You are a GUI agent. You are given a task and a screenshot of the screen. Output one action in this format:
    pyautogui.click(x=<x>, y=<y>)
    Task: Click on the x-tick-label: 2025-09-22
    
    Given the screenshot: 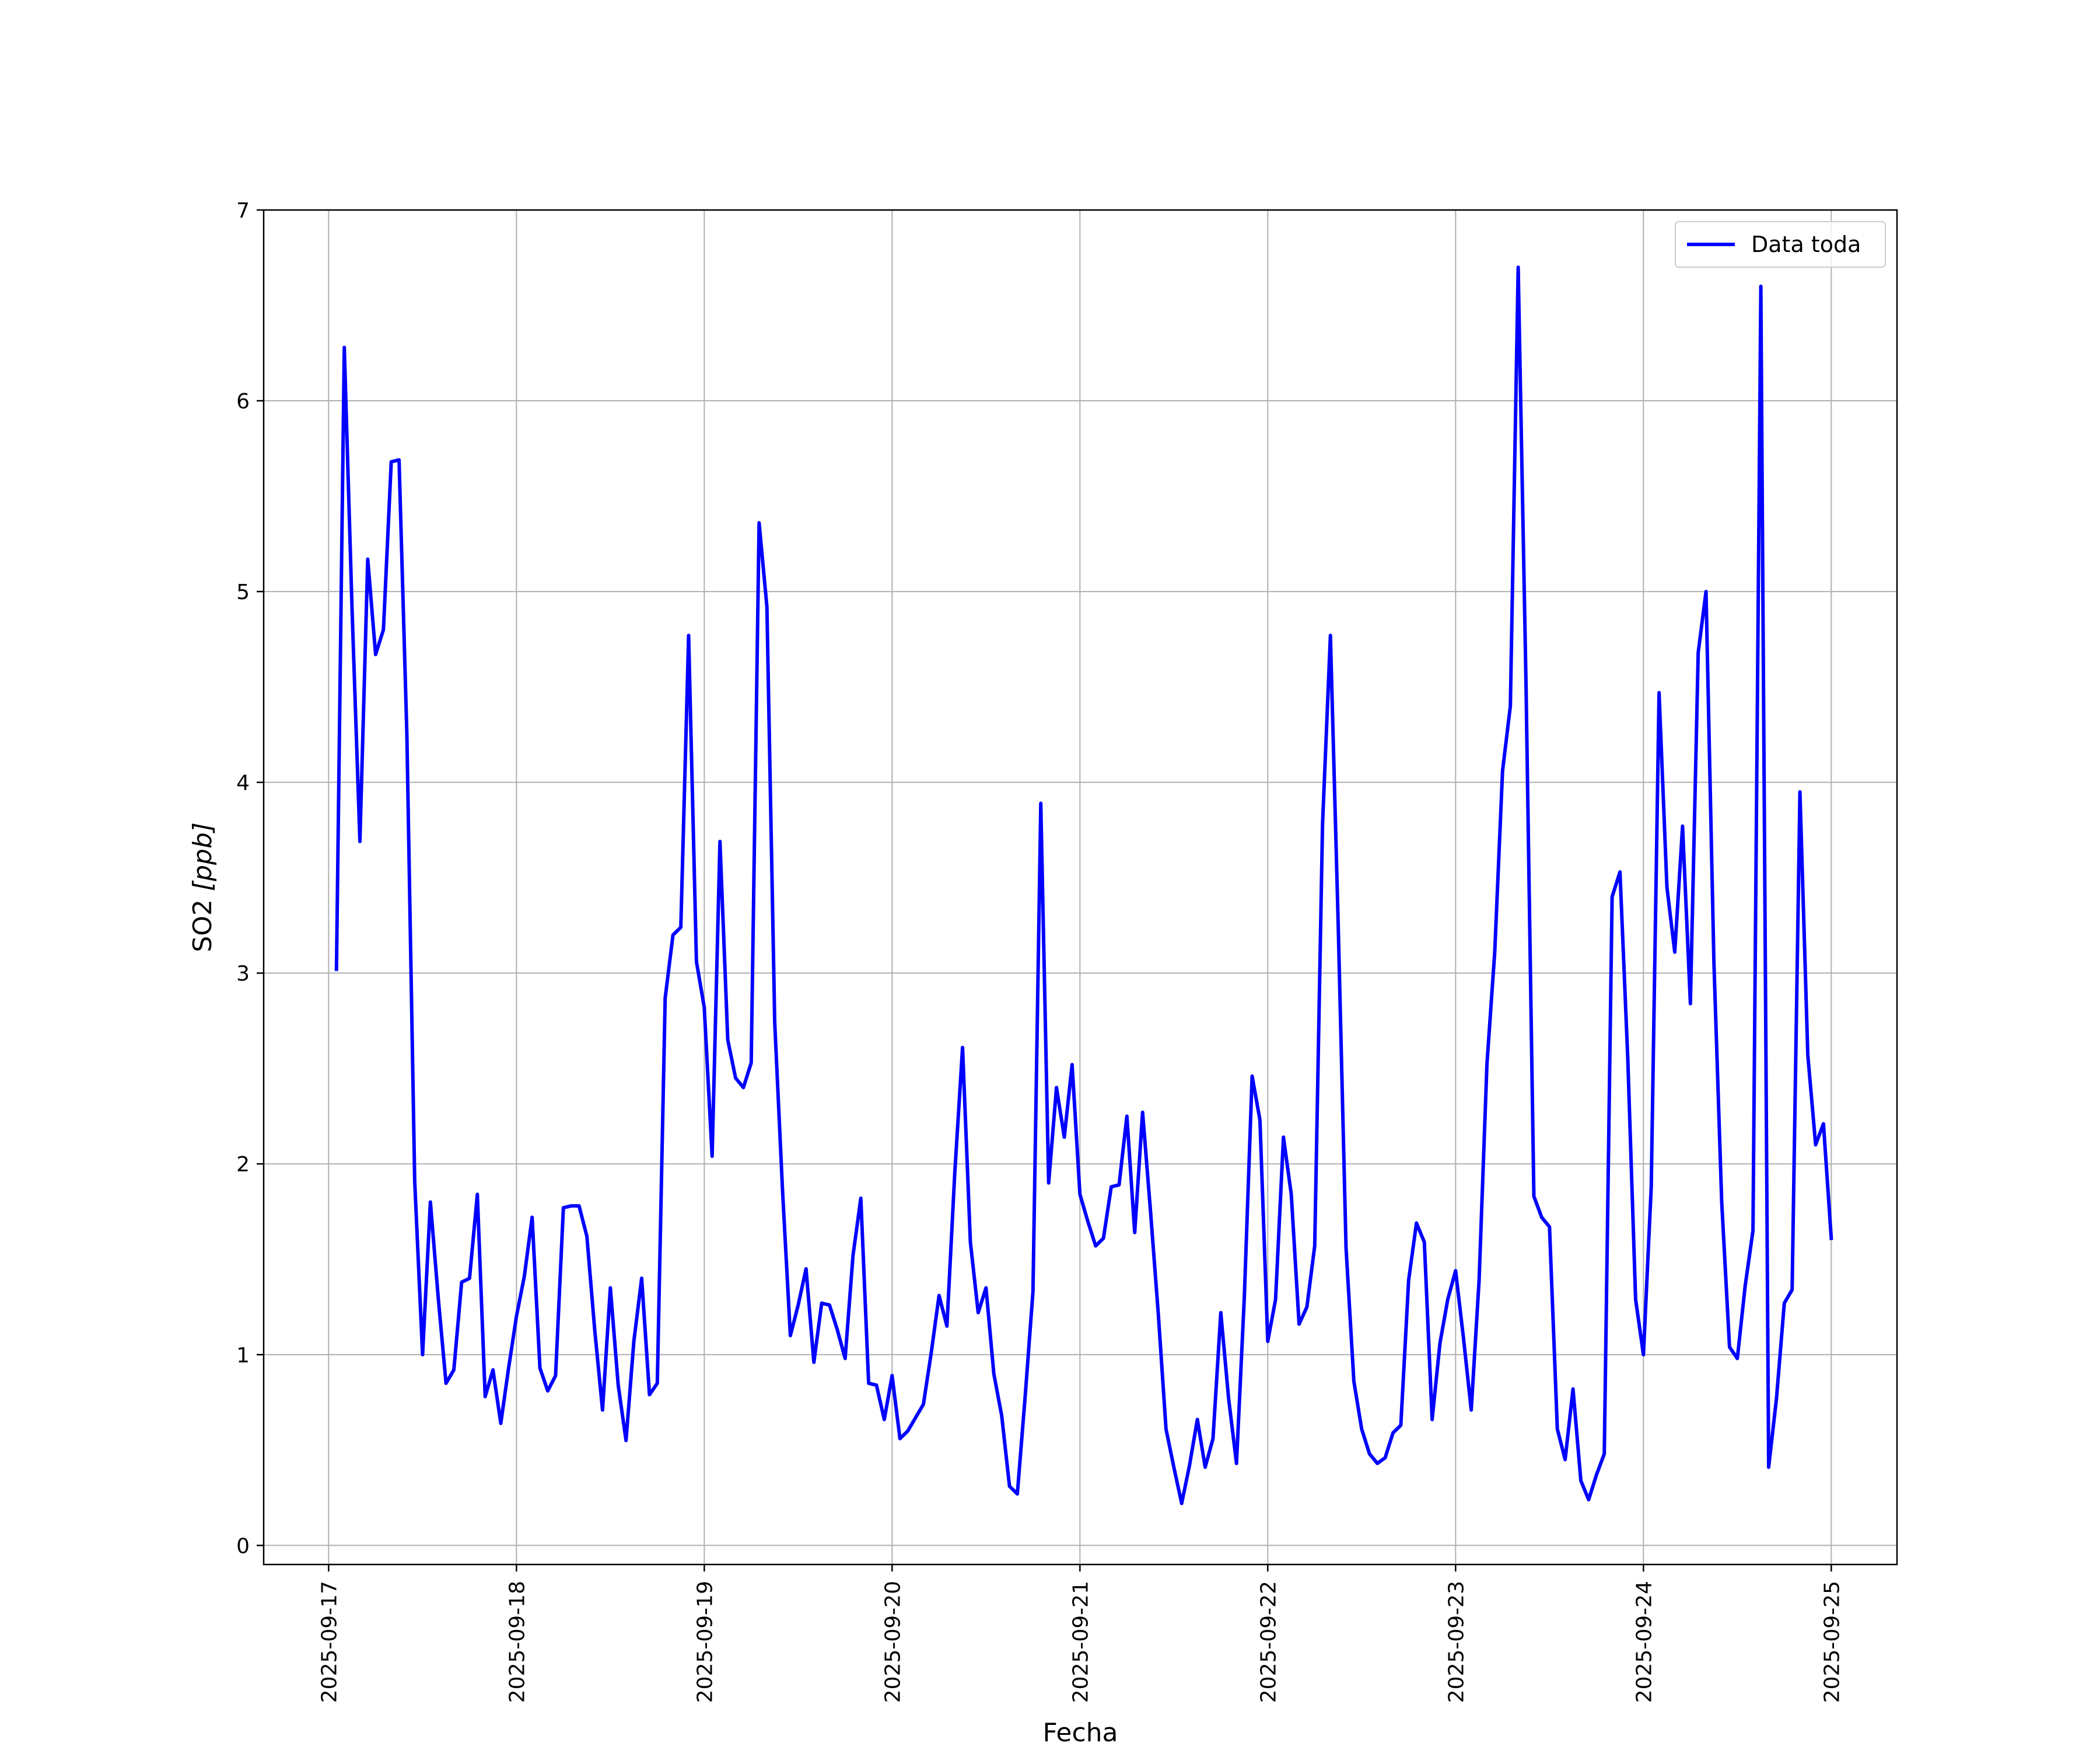 What is the action you would take?
    pyautogui.click(x=1268, y=1642)
    